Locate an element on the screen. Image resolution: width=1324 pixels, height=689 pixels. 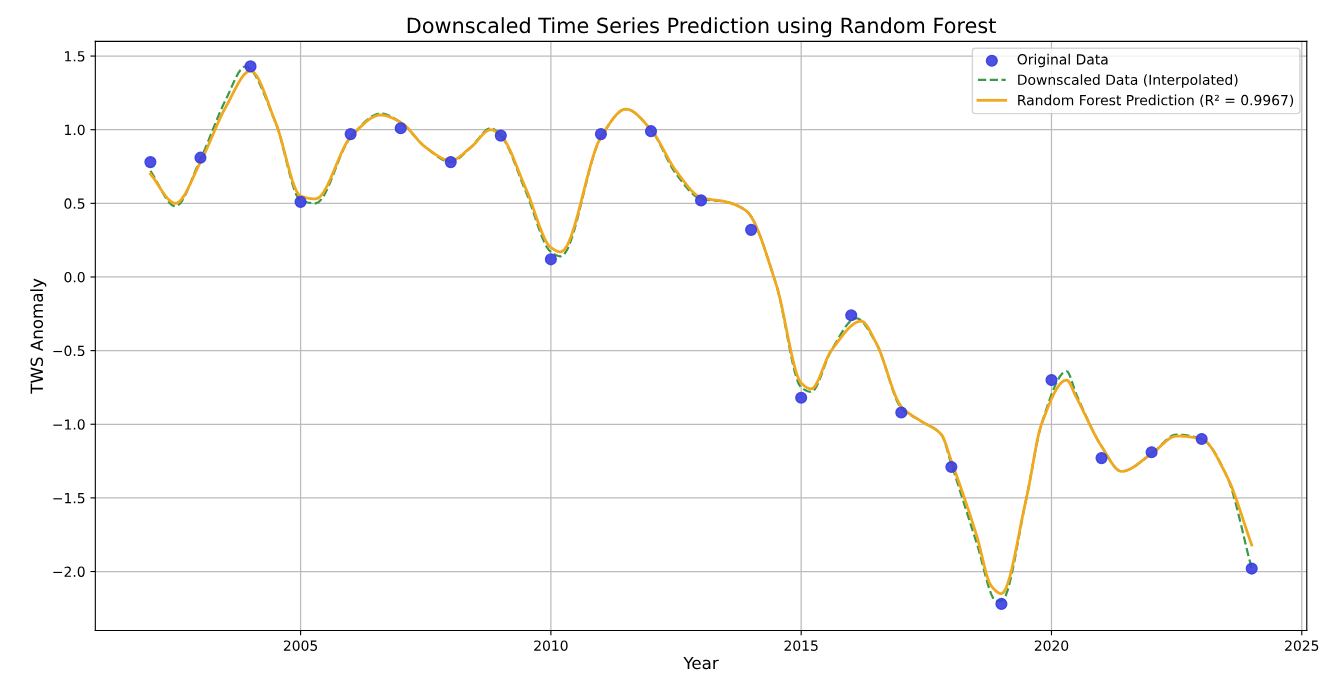
y-tick-label: −1.5 is located at coordinates (69, 498).